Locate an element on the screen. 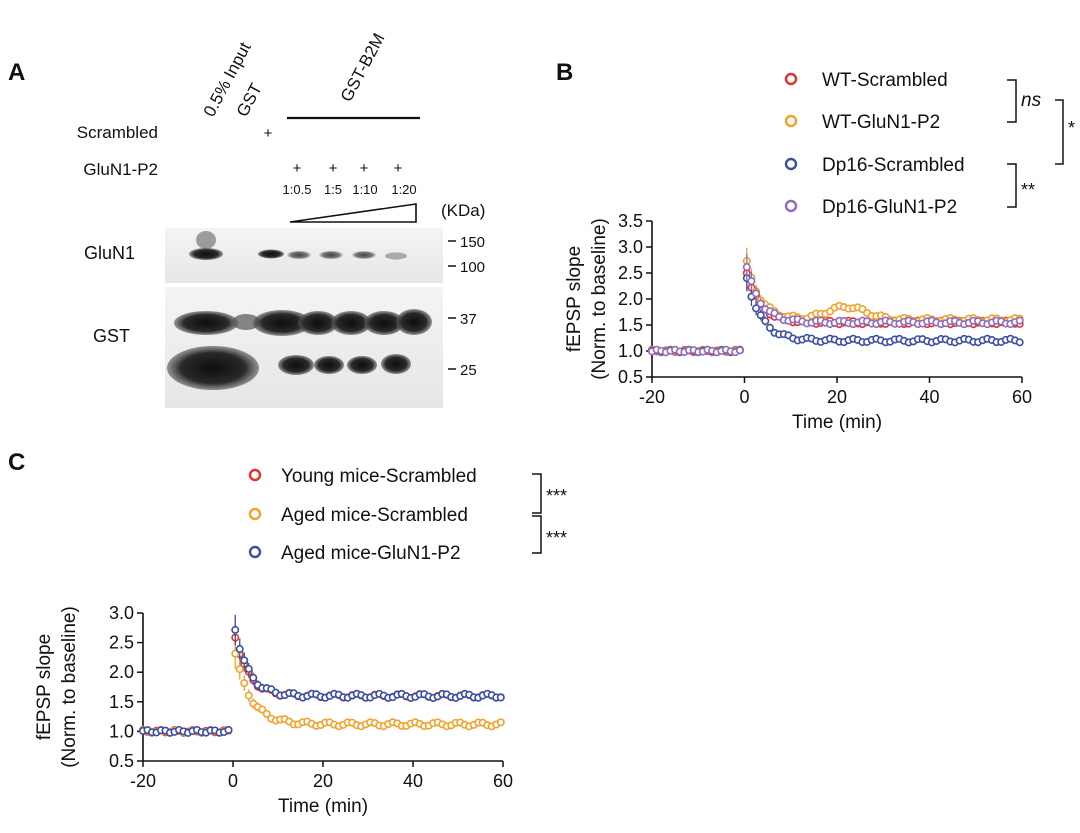  ratio-label: 1:10 is located at coordinates (364, 189).